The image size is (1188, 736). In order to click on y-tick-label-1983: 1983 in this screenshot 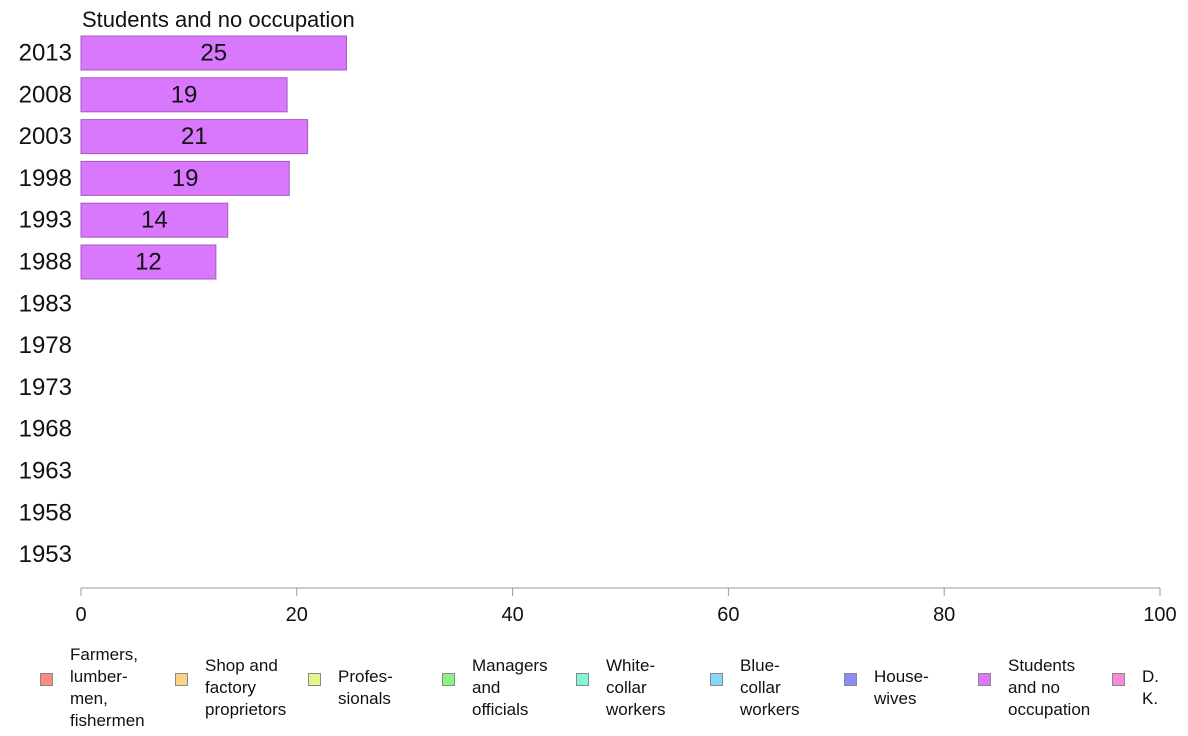, I will do `click(45, 303)`.